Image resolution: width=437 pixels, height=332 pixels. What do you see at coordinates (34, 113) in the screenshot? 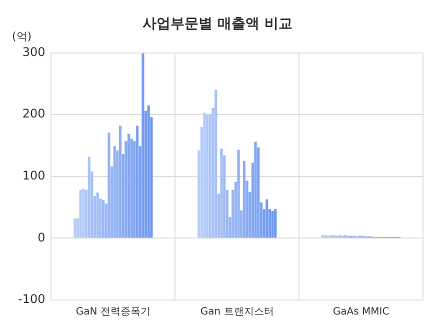
I see `y-tick-label: 200` at bounding box center [34, 113].